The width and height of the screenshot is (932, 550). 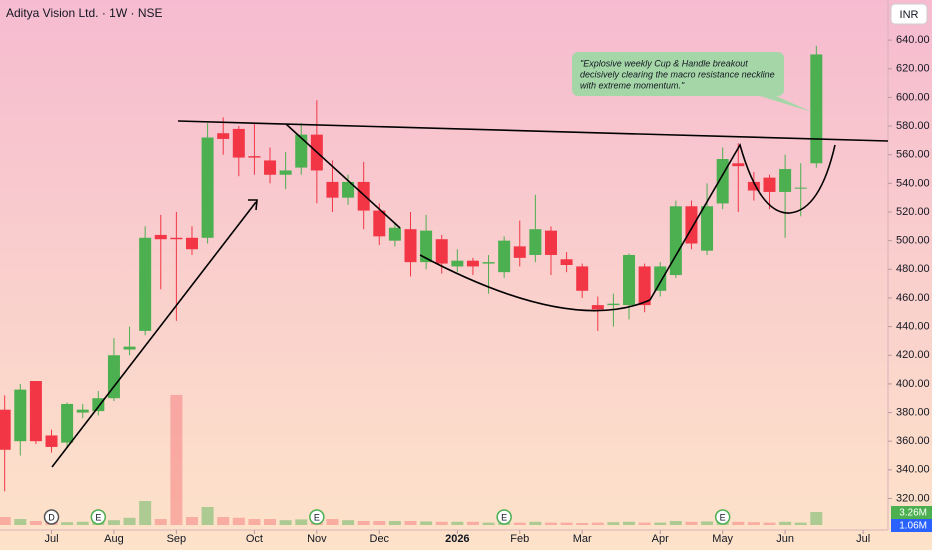 What do you see at coordinates (913, 355) in the screenshot?
I see `y-tick-label: 420.00` at bounding box center [913, 355].